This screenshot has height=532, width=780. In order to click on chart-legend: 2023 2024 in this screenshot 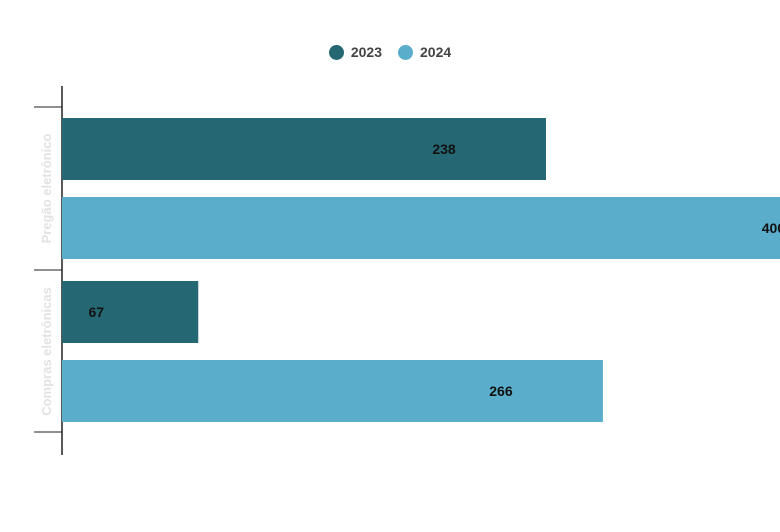, I will do `click(390, 52)`.